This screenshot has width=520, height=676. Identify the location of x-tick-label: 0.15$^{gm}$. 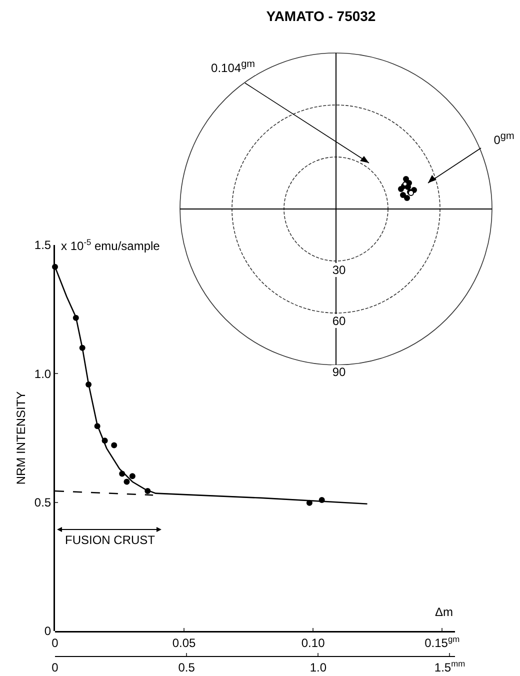
(442, 642).